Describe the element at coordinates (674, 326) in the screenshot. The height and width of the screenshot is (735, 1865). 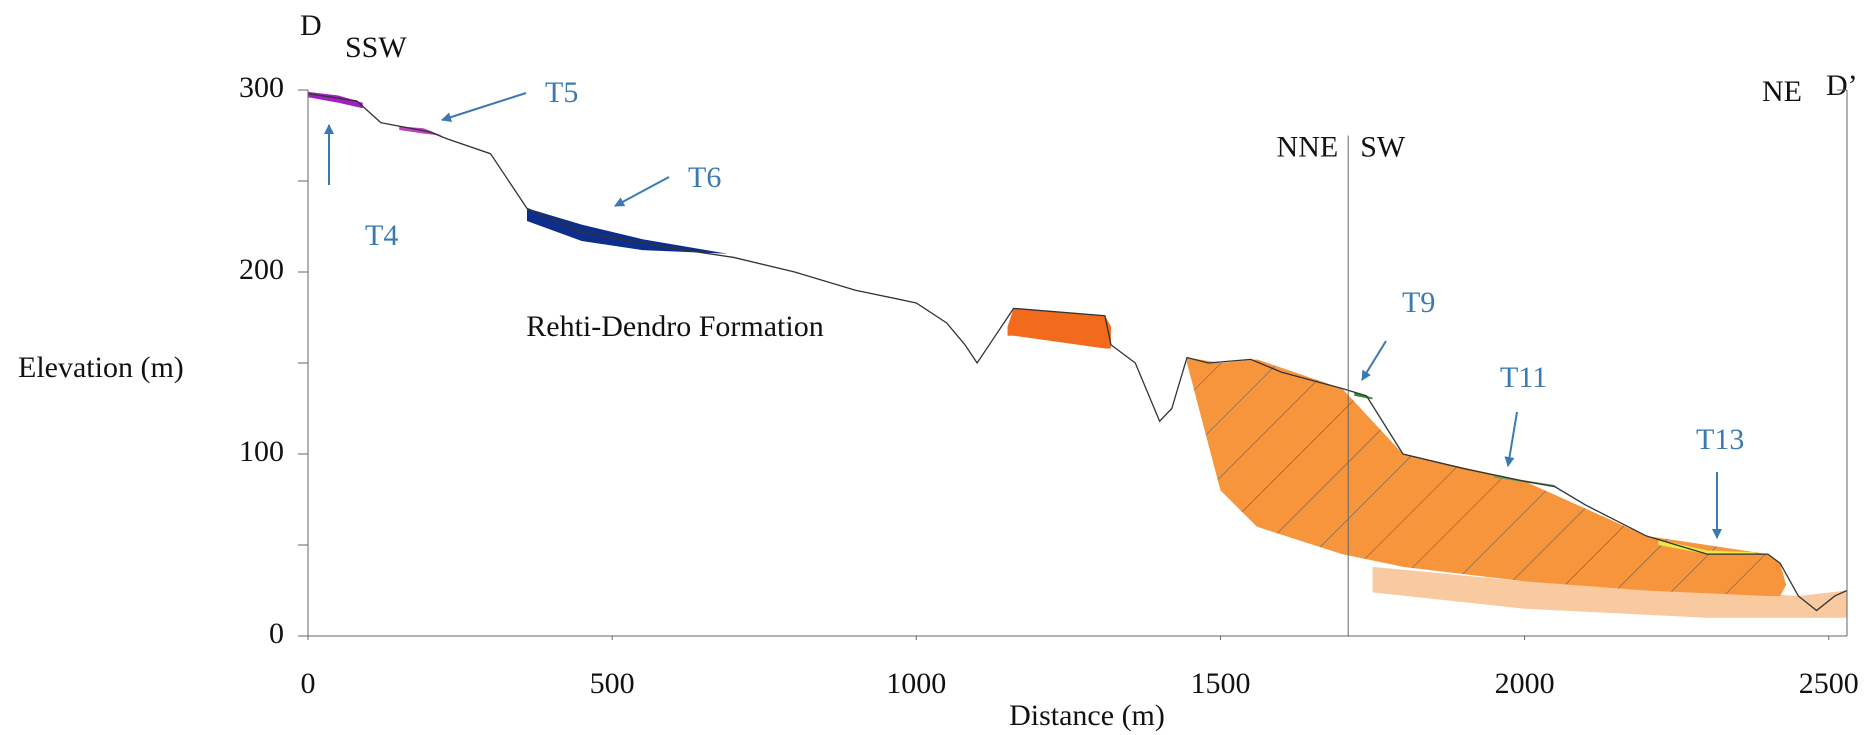
I see `formation-label: Rehti-Dendro Formation` at that location.